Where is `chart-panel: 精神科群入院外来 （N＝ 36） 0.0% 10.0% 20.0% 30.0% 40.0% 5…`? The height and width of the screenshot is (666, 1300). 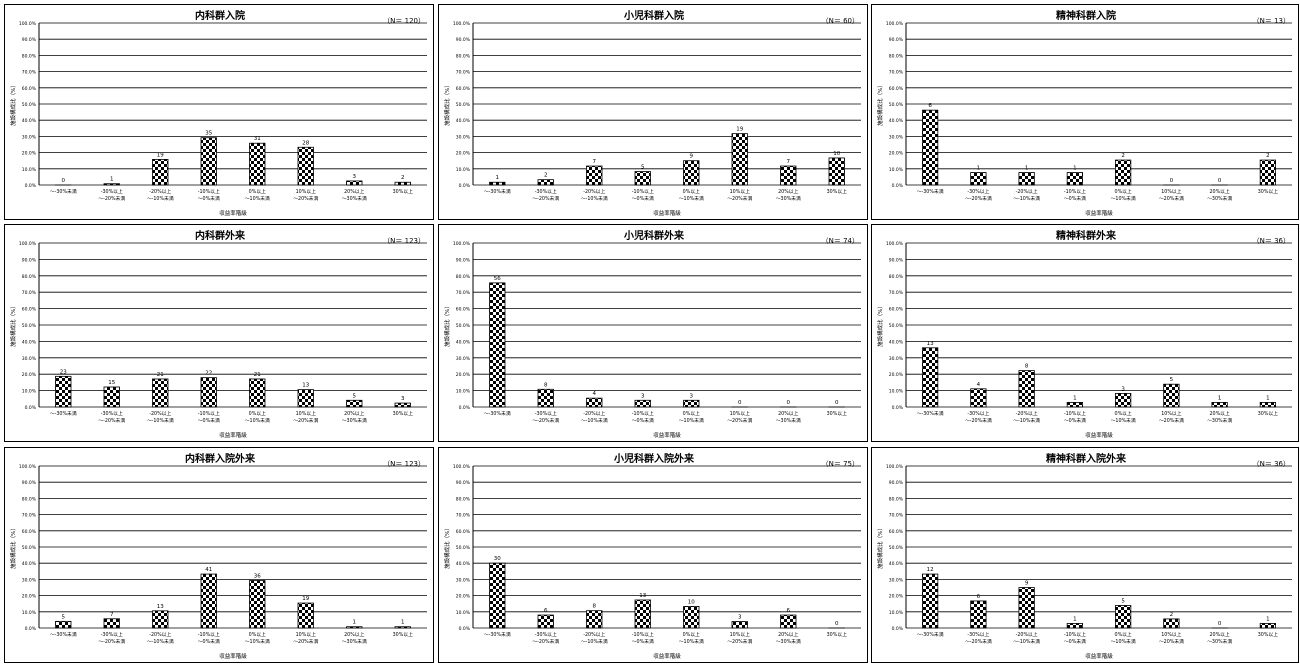 chart-panel: 精神科群入院外来 （N＝ 36） 0.0% 10.0% 20.0% 30.0% 40.0% 5… is located at coordinates (1085, 555).